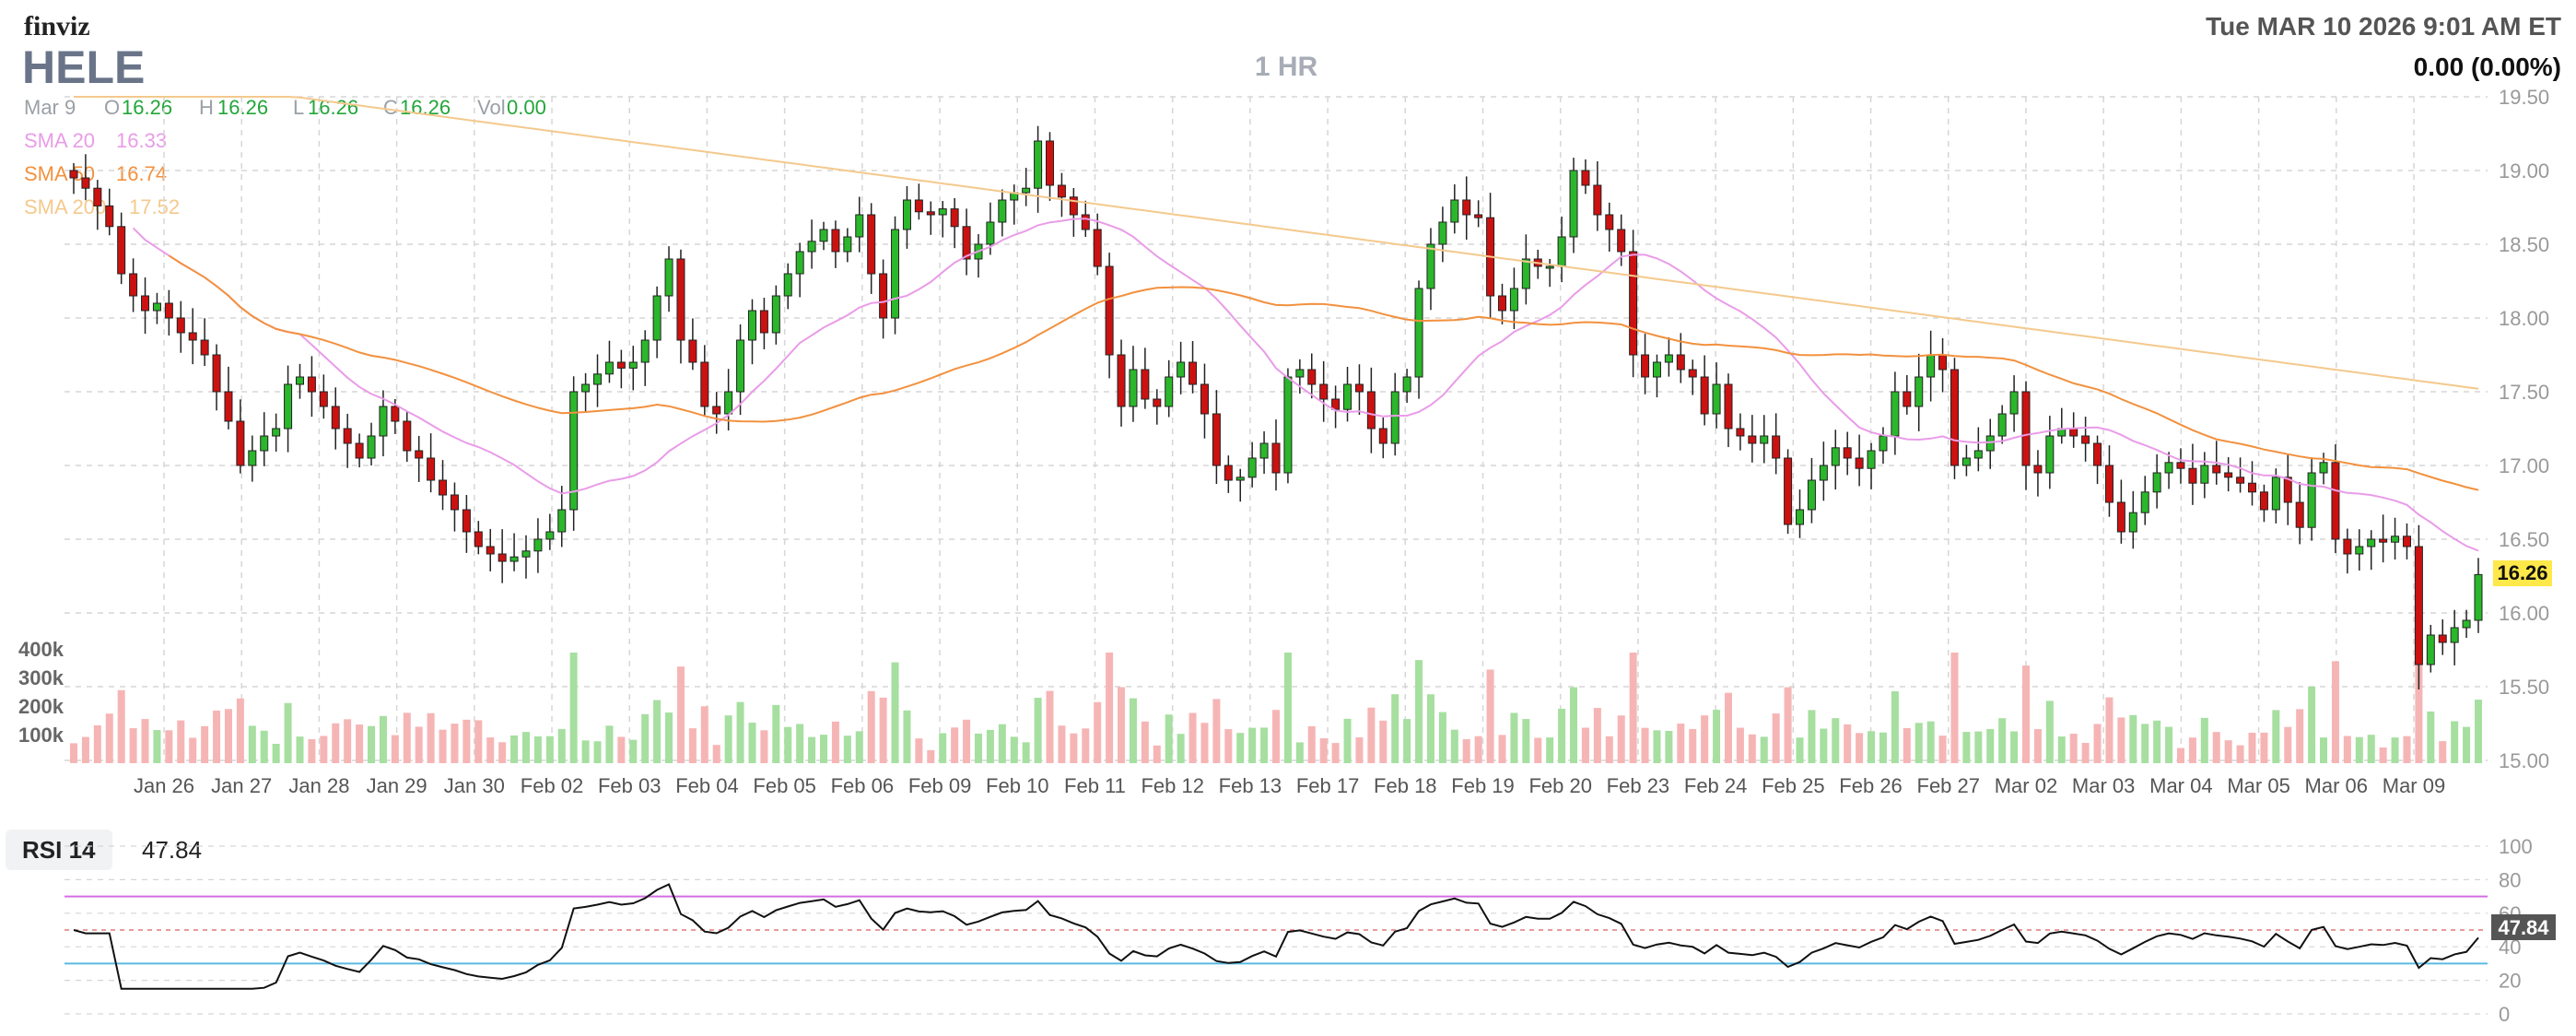 The image size is (2576, 1036). Describe the element at coordinates (425, 108) in the screenshot. I see `ohlc-close: 16.26` at that location.